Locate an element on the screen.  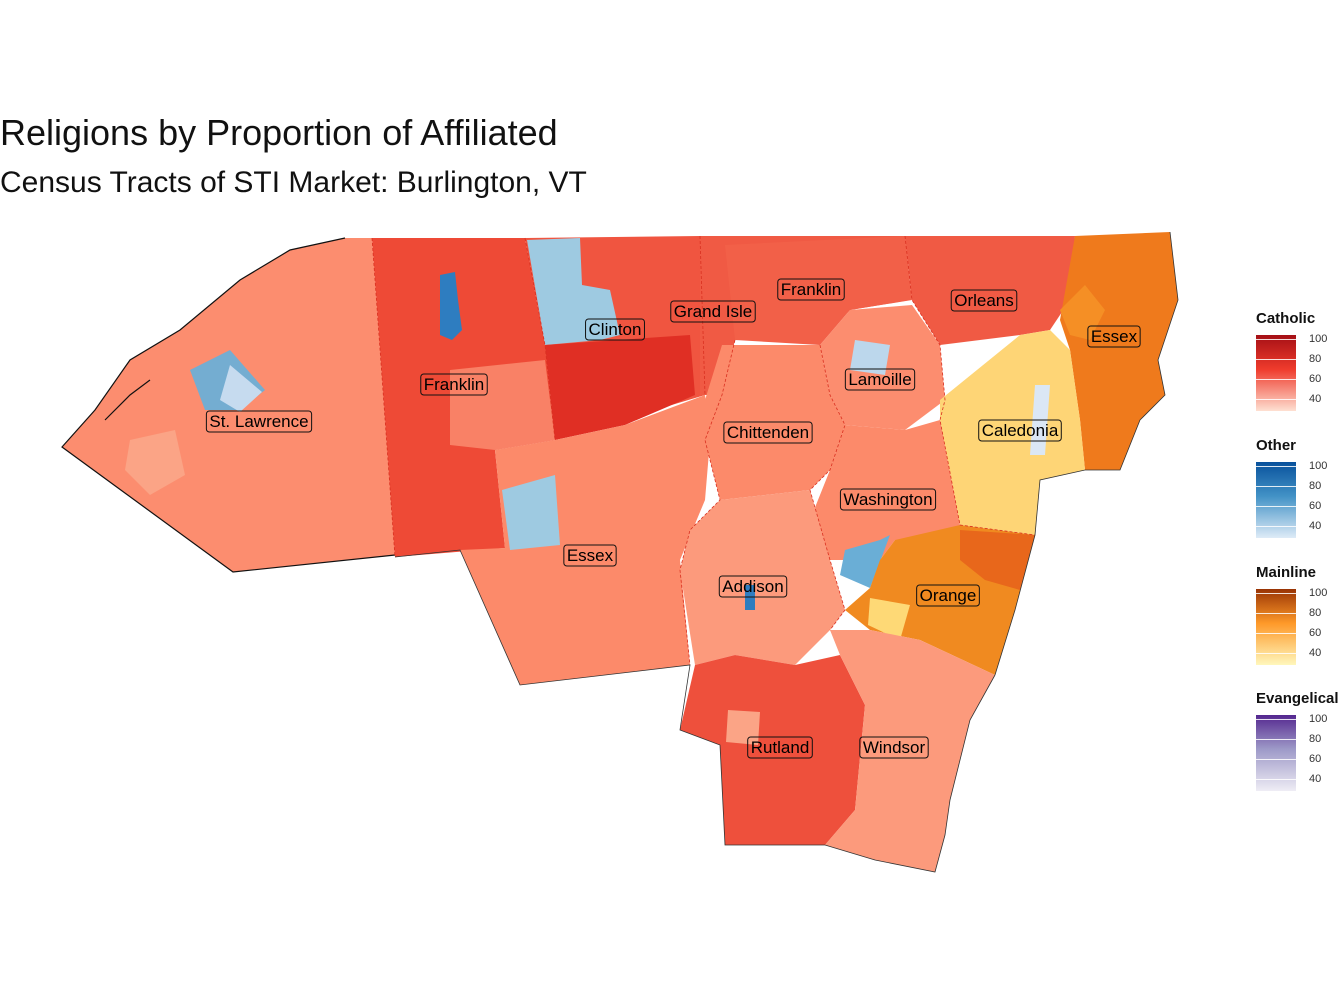
tract-addison is located at coordinates (762, 577).